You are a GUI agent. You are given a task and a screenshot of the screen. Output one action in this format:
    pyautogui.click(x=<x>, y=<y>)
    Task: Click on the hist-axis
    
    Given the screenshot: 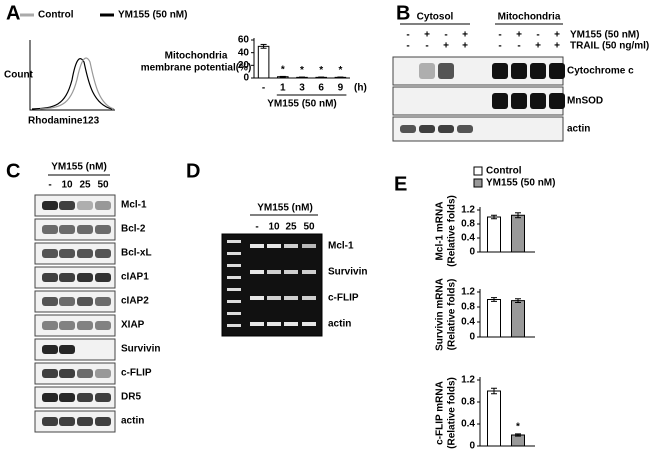 What is the action you would take?
    pyautogui.click(x=72, y=75)
    